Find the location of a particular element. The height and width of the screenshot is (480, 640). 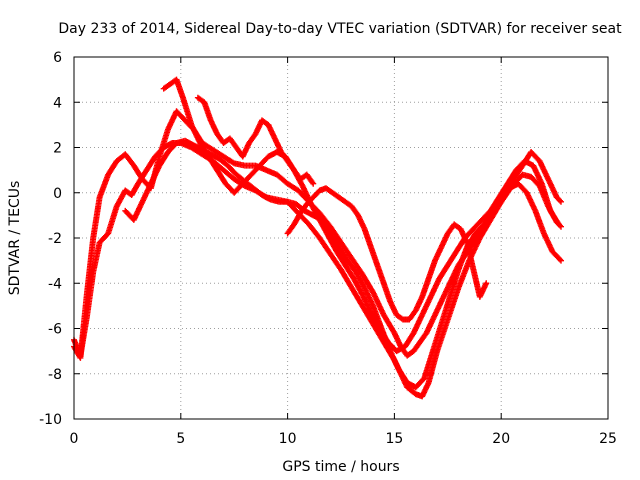

x-tick-label: 10 is located at coordinates (288, 439).